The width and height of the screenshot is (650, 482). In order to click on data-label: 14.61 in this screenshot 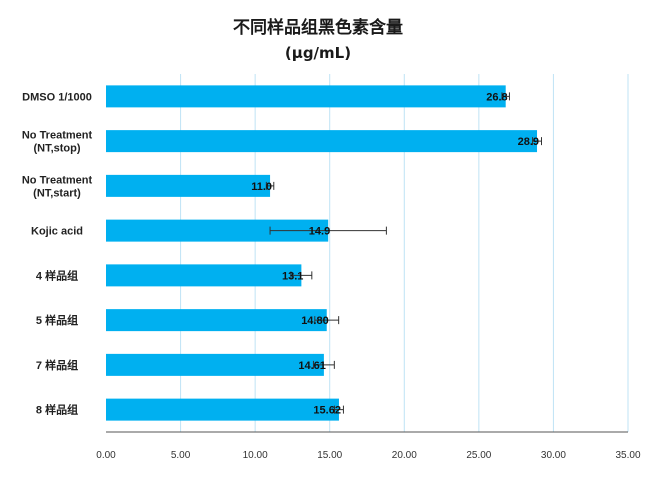, I will do `click(312, 366)`.